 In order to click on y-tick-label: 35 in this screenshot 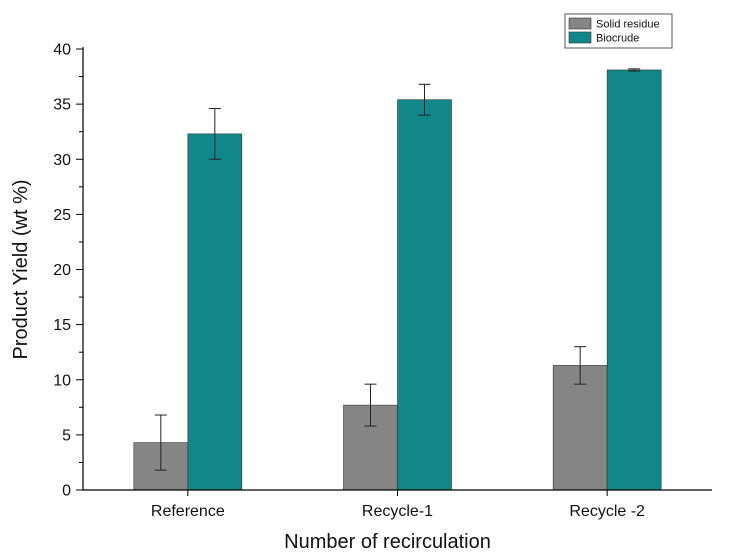, I will do `click(62, 105)`.